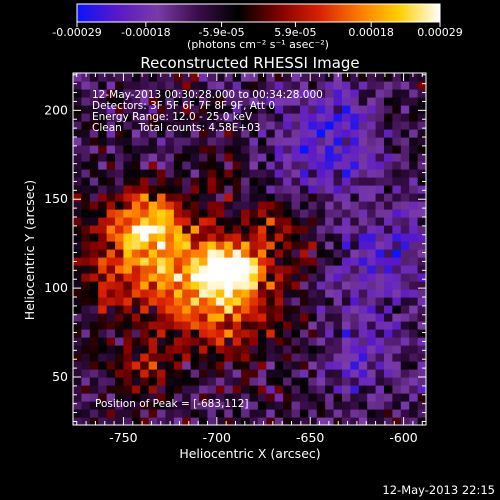 This screenshot has height=500, width=500. Describe the element at coordinates (221, 32) in the screenshot. I see `colorbar-tick-label: -5.9e-05` at that location.